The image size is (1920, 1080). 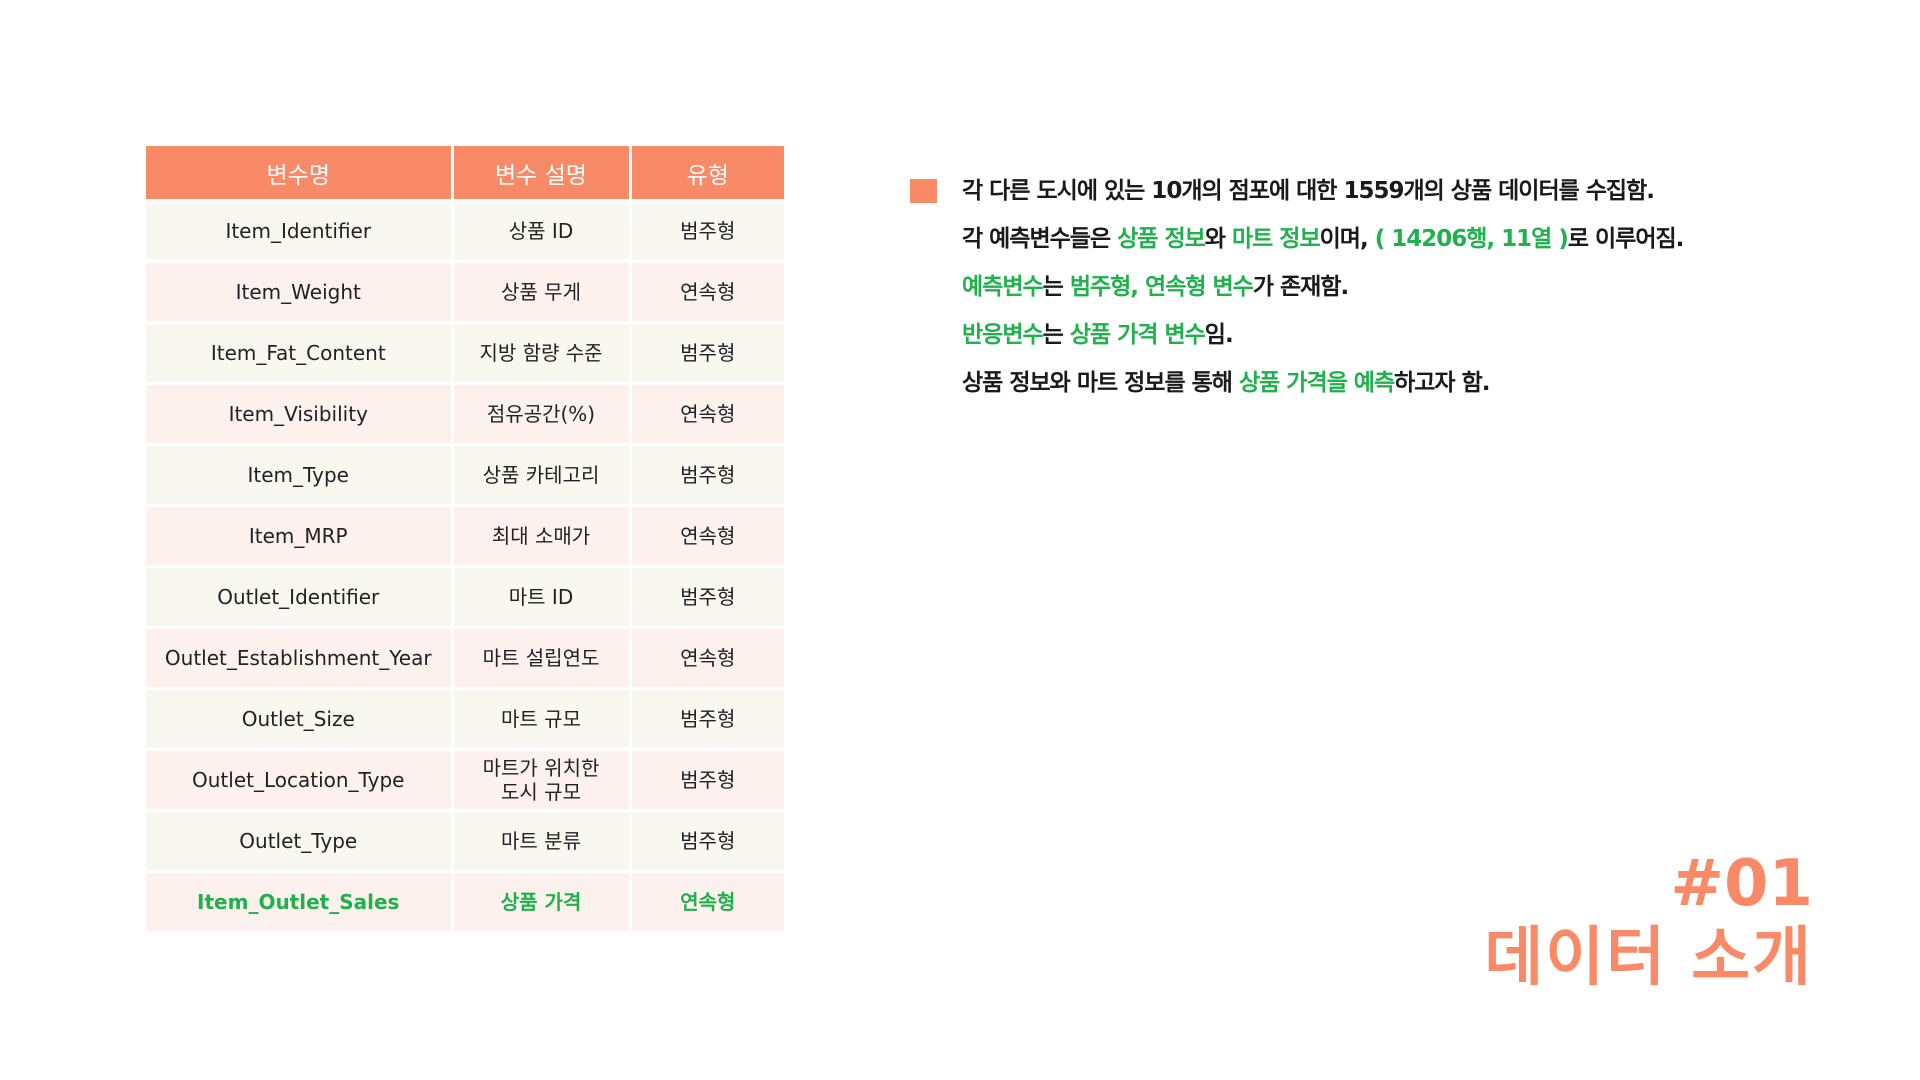 What do you see at coordinates (300, 658) in the screenshot?
I see `cell-variable-name: Outlet_Establishment_Year` at bounding box center [300, 658].